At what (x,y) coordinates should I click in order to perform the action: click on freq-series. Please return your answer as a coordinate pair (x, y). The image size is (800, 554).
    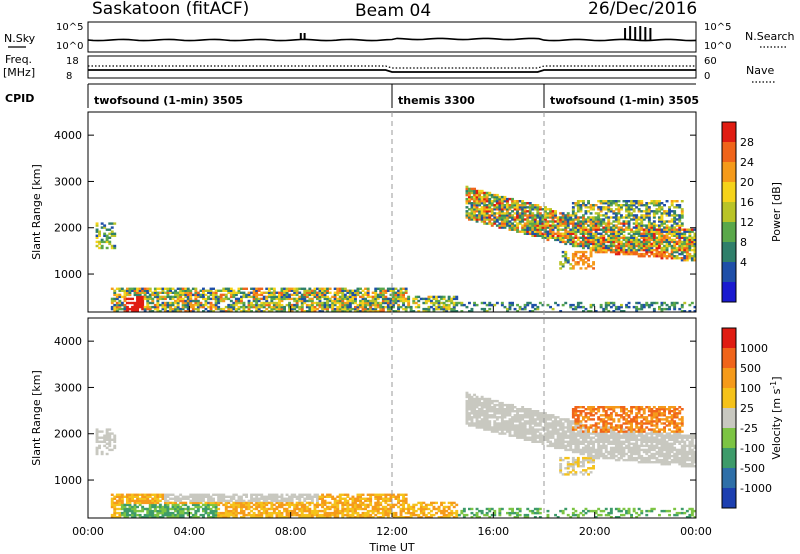
    Looking at the image, I should click on (392, 71).